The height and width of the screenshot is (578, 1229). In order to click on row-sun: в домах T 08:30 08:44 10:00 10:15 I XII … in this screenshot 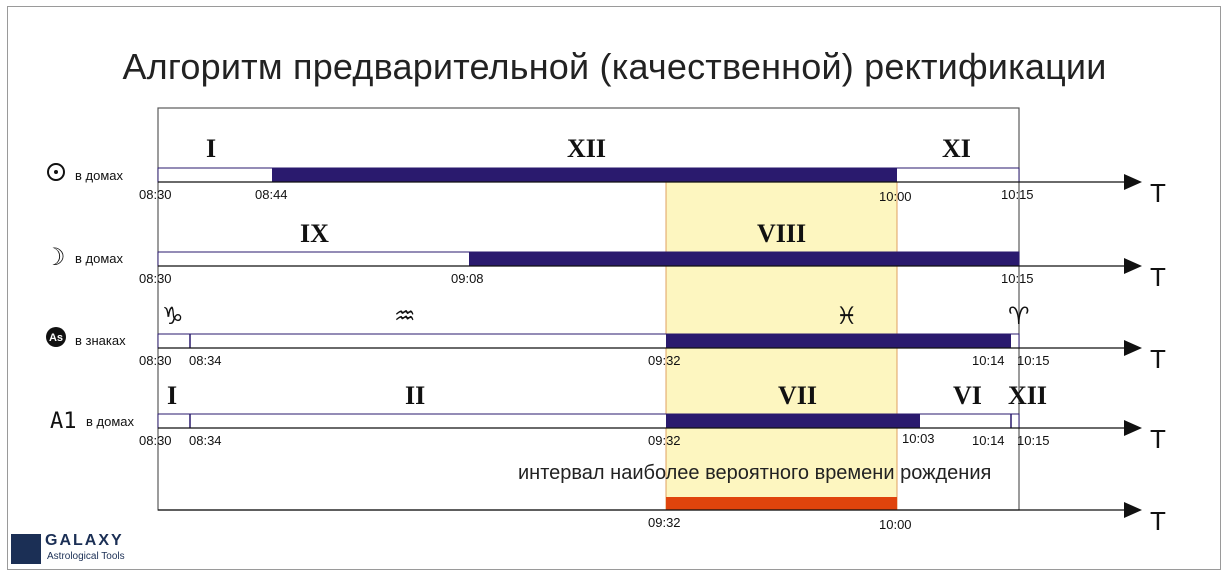, I will do `click(606, 171)`.